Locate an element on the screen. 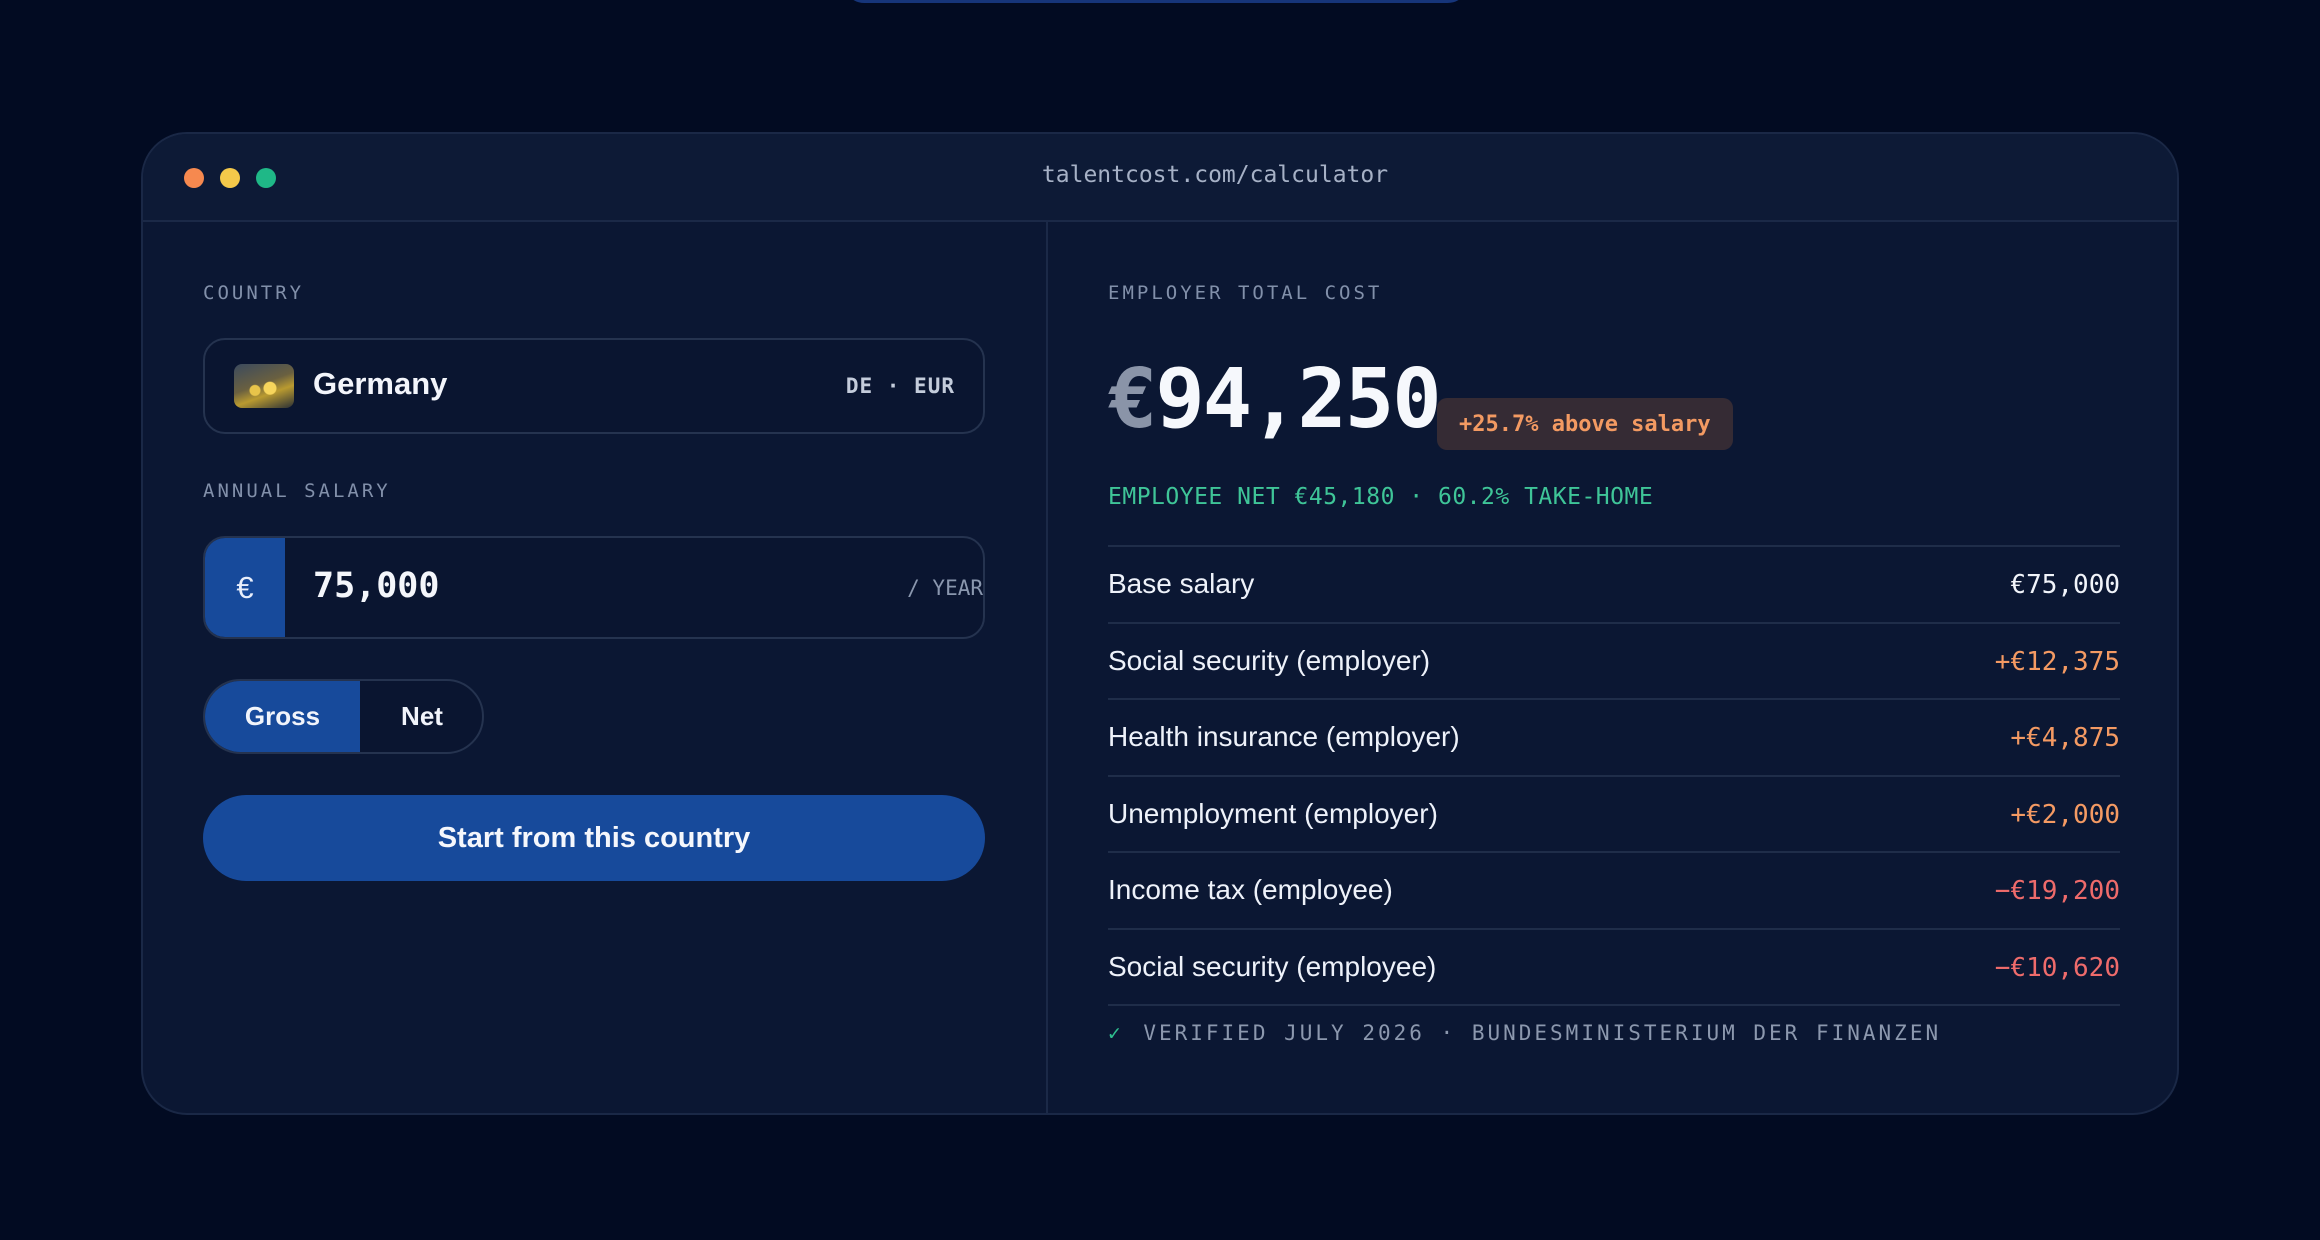 The width and height of the screenshot is (2320, 1240). window-titlebar: talentcost.com/calculator is located at coordinates (1160, 178).